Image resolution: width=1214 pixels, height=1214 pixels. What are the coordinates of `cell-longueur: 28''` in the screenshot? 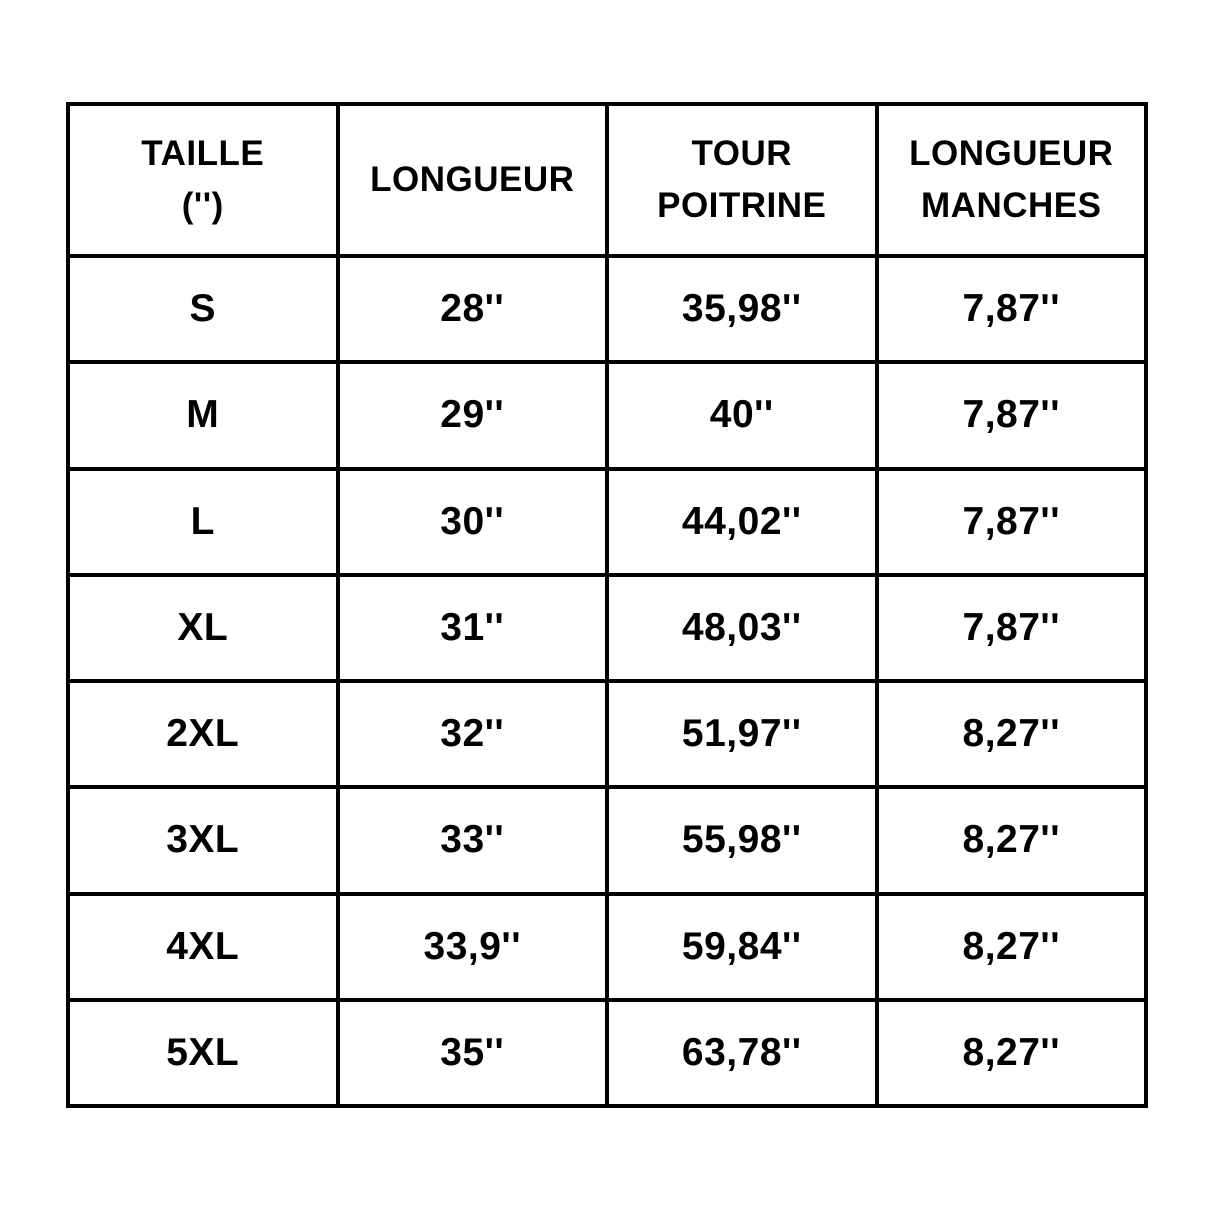 It's located at (472, 309).